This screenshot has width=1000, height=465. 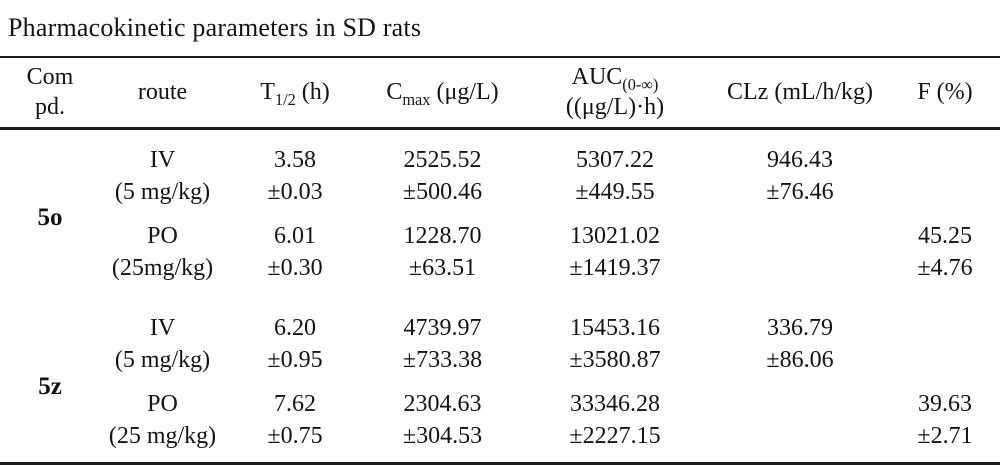 I want to click on cell-cmax: 2525.52 ±500.46, so click(x=442, y=168).